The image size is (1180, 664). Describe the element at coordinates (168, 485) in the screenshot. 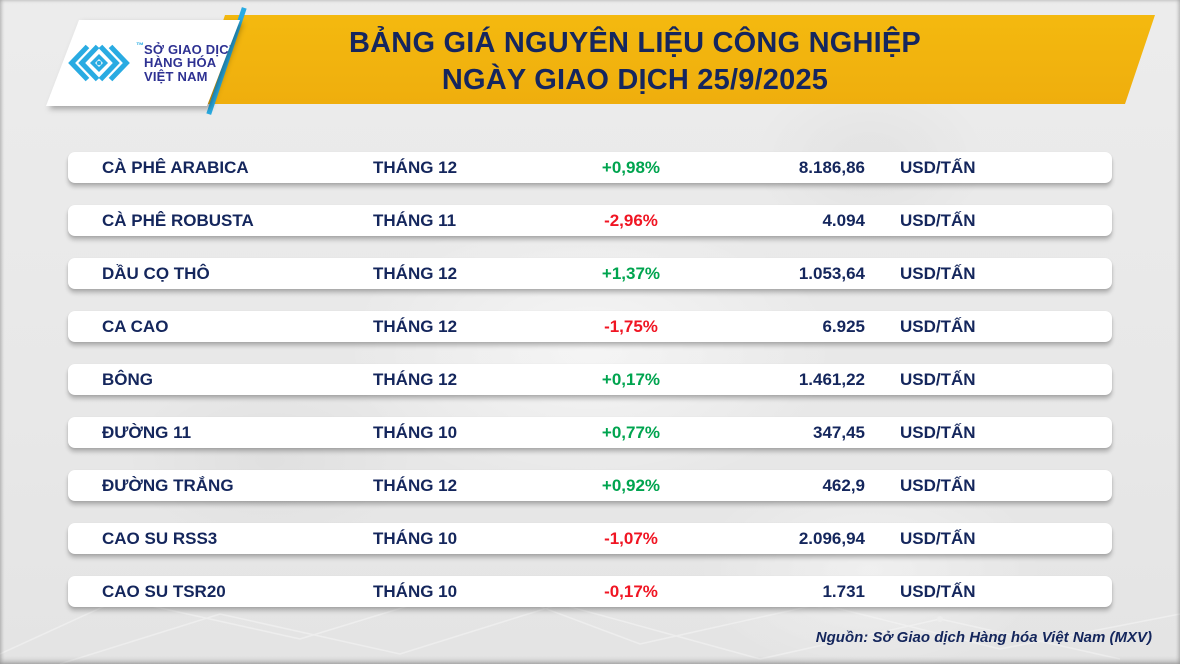

I see `commodity-name: ĐƯỜNG TRẮNG` at that location.